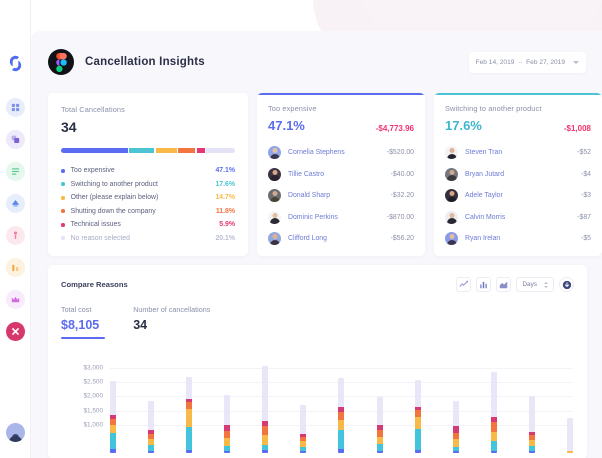 The image size is (602, 458). I want to click on person-name: Tillie Castro, so click(306, 174).